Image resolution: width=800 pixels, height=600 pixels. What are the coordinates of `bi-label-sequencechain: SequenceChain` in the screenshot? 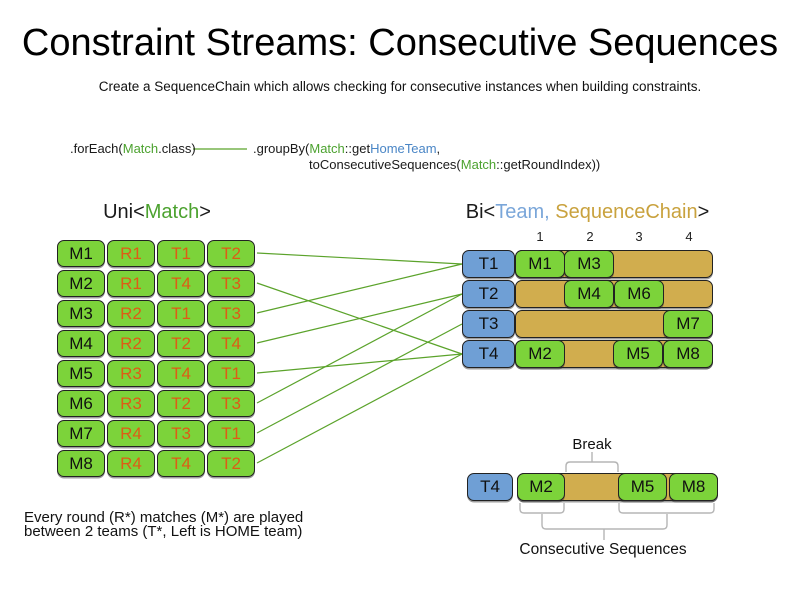 It's located at (626, 212).